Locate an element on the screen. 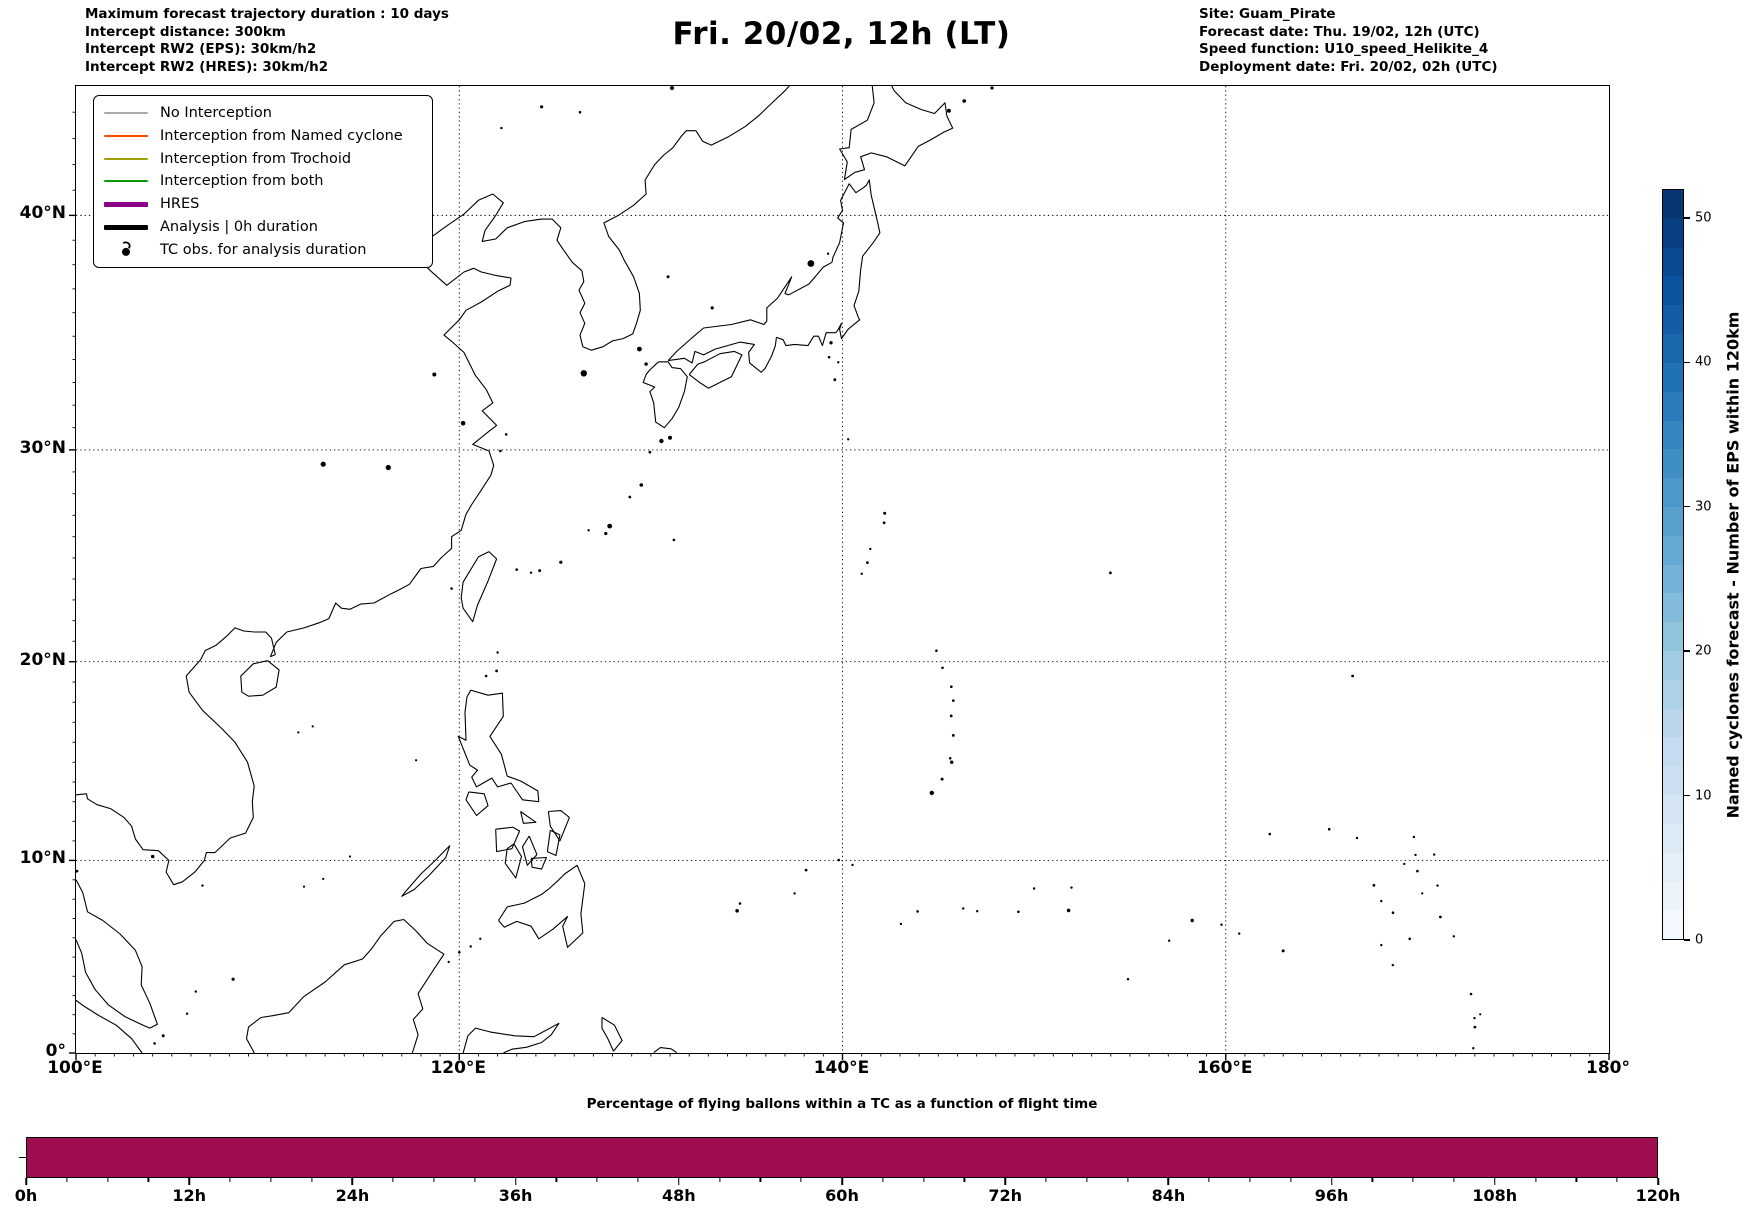  colorbar is located at coordinates (1673, 564).